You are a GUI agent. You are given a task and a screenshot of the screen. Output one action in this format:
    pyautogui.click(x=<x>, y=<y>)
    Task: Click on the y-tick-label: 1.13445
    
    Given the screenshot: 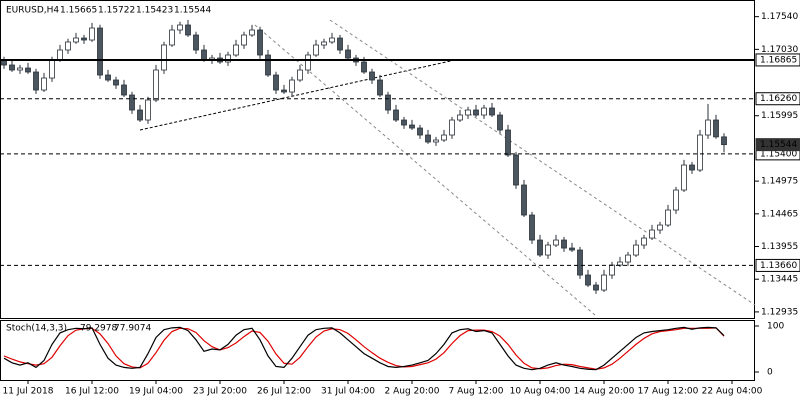 What is the action you would take?
    pyautogui.click(x=779, y=280)
    